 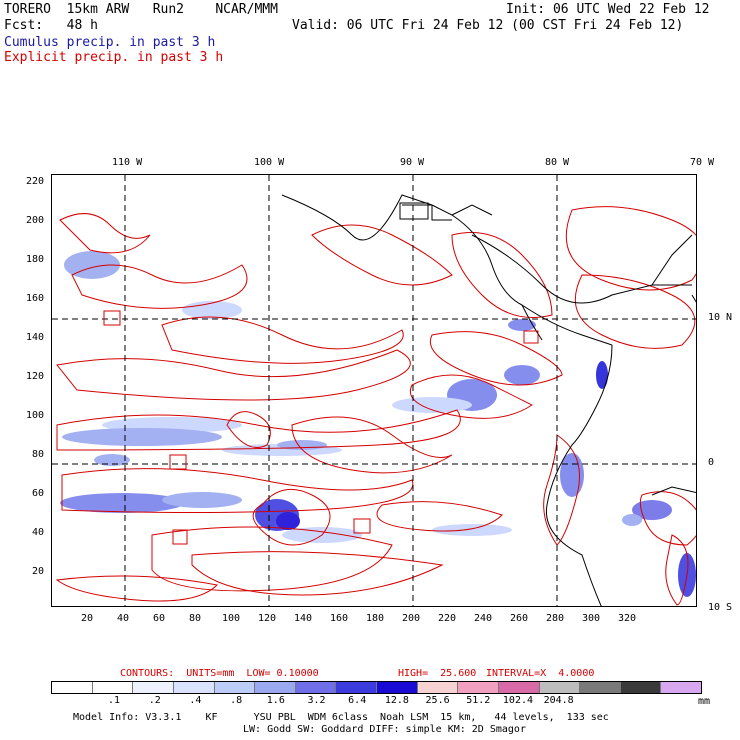 I want to click on contour-high: HIGH= 25.600, so click(x=437, y=673).